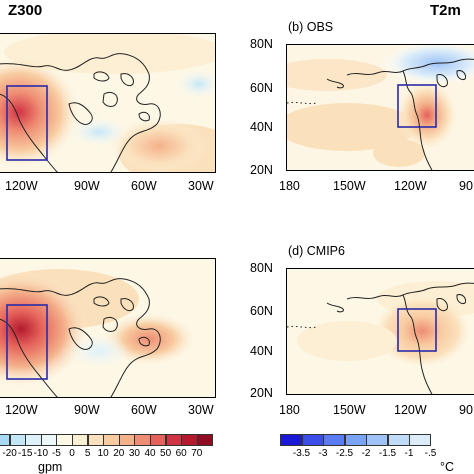 This screenshot has height=474, width=474. What do you see at coordinates (261, 127) in the screenshot?
I see `panel-b-lat-tick: 40N` at bounding box center [261, 127].